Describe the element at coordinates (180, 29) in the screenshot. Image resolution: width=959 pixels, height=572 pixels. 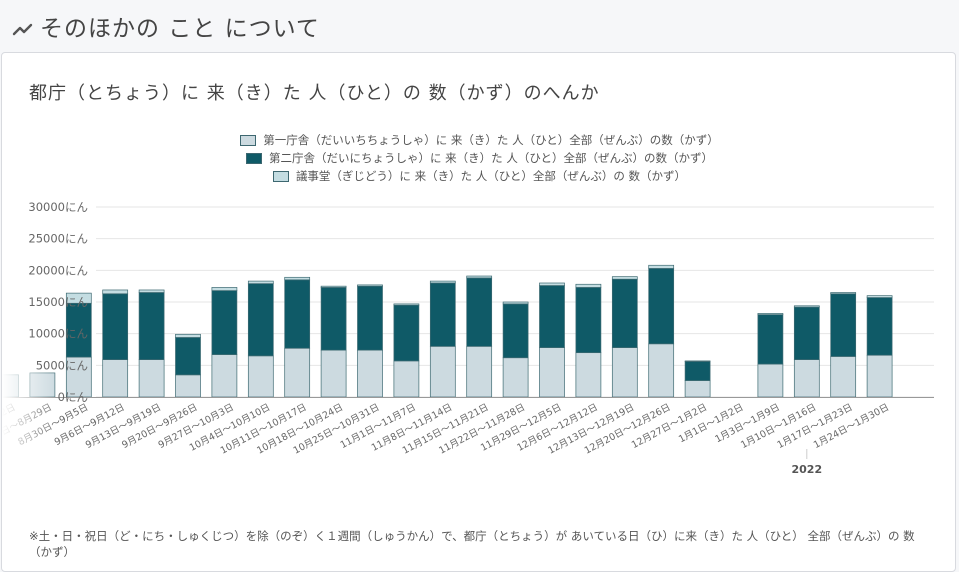
I see `page-title: そのほかの こと について` at that location.